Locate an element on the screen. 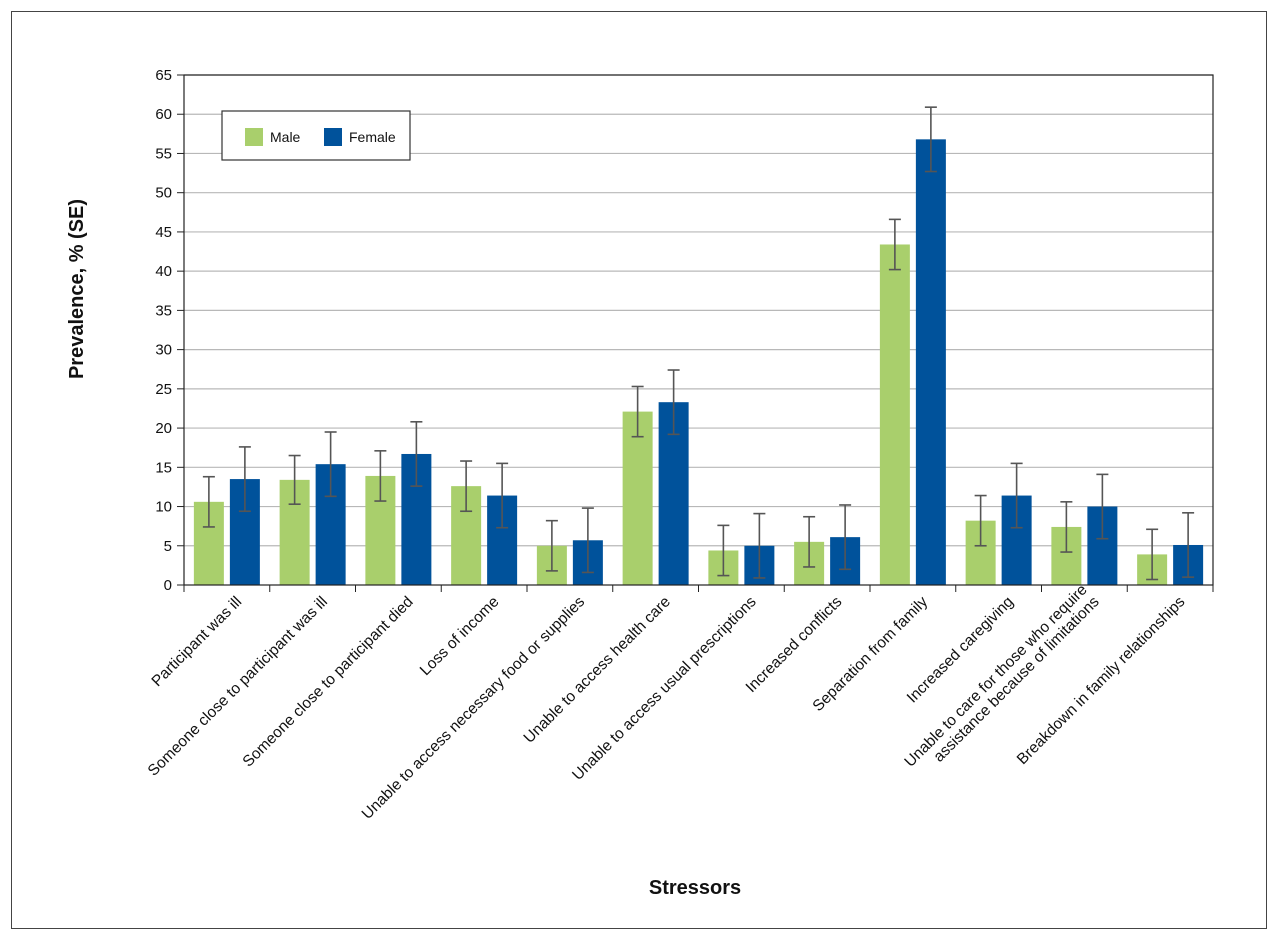 The image size is (1280, 942). category-label-line: Participant was ill is located at coordinates (197, 641).